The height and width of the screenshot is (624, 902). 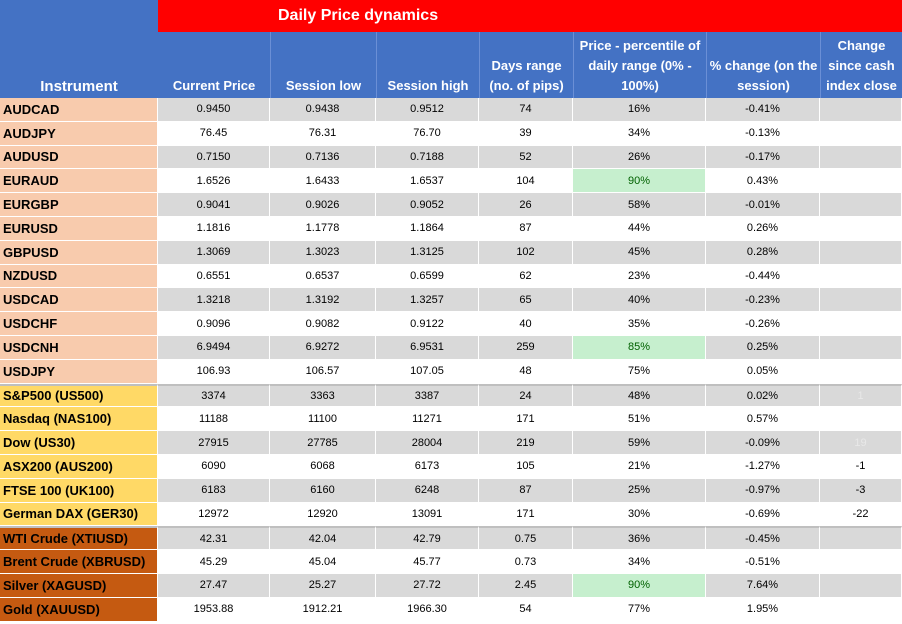 What do you see at coordinates (639, 347) in the screenshot?
I see `percentile-cell: 85%` at bounding box center [639, 347].